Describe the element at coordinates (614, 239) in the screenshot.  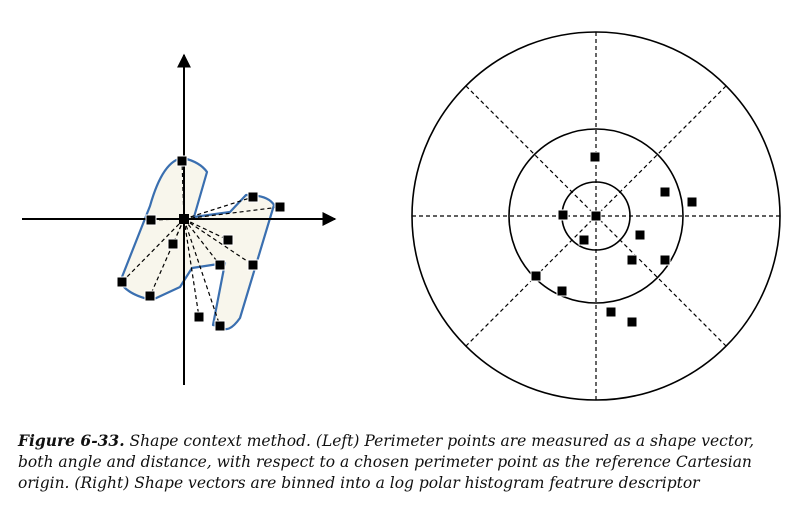
I see `histogram-points` at that location.